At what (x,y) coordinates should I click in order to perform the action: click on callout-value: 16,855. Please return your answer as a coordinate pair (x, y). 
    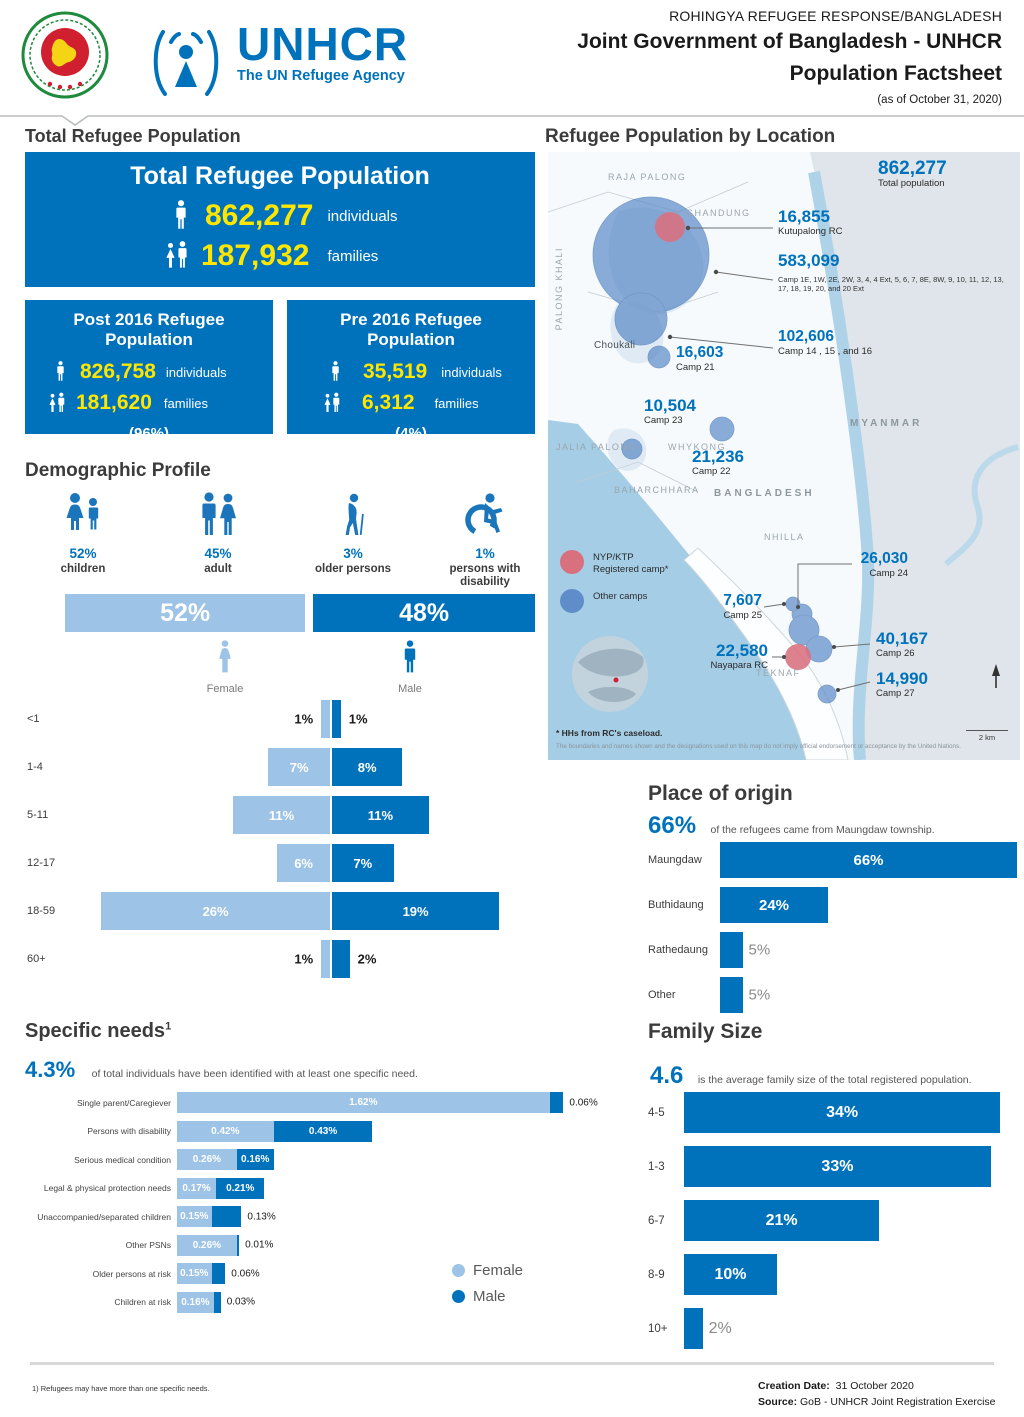
    Looking at the image, I should click on (804, 216).